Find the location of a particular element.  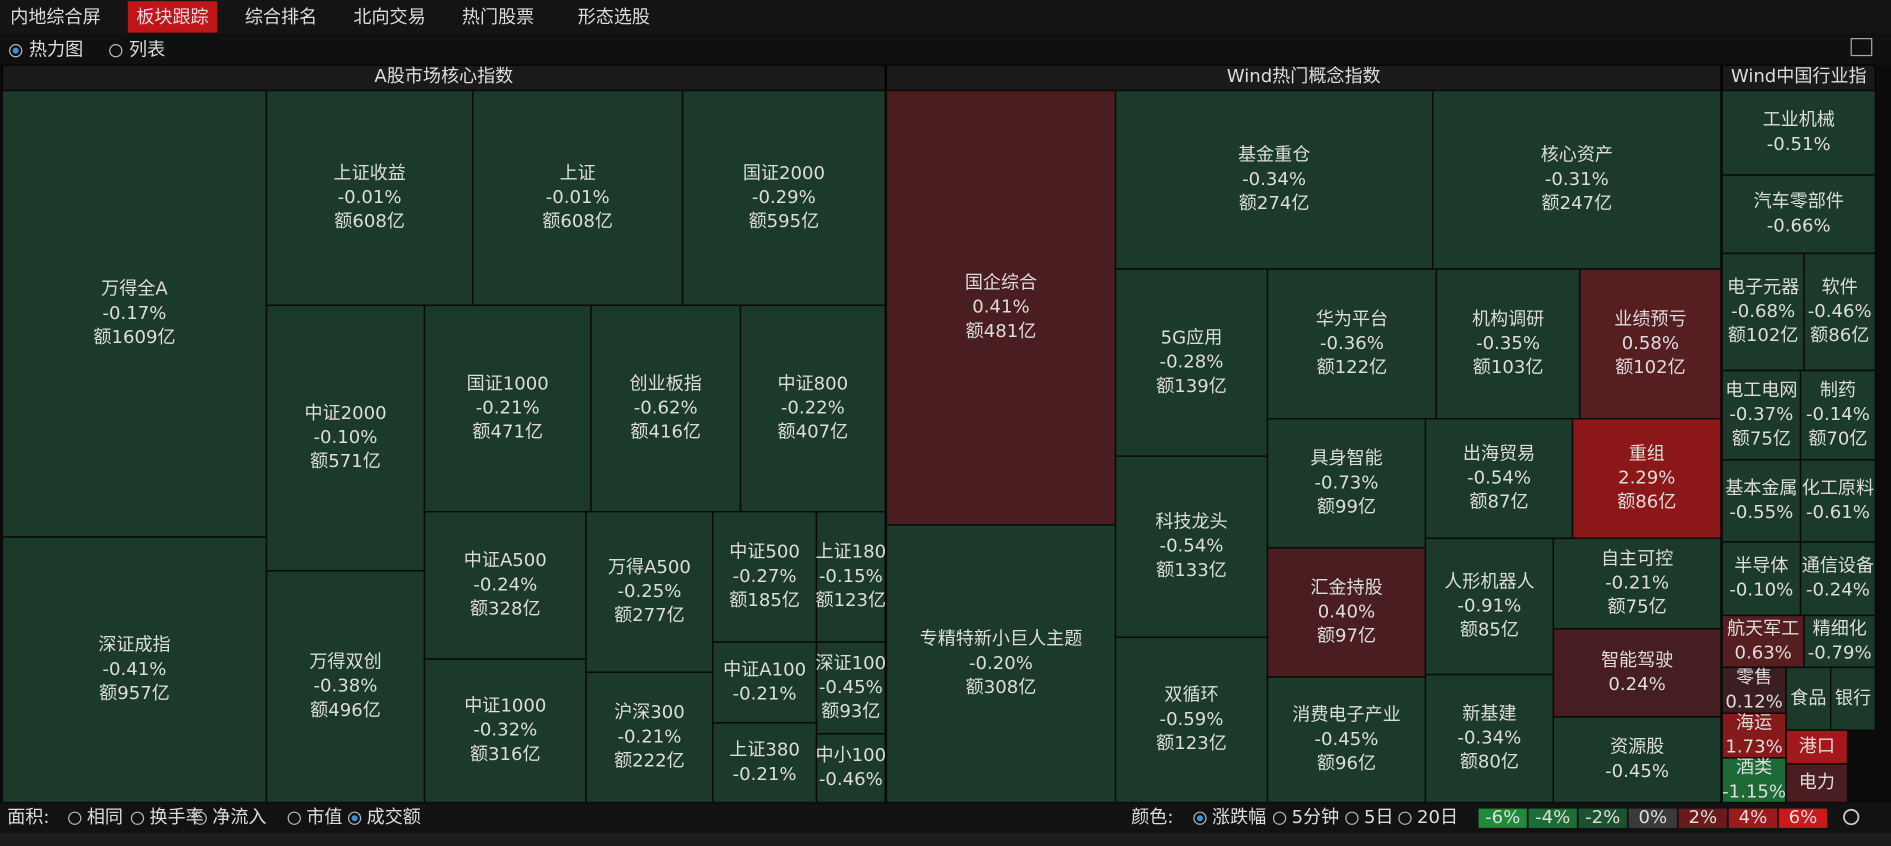

view-option: 列表 is located at coordinates (147, 50).